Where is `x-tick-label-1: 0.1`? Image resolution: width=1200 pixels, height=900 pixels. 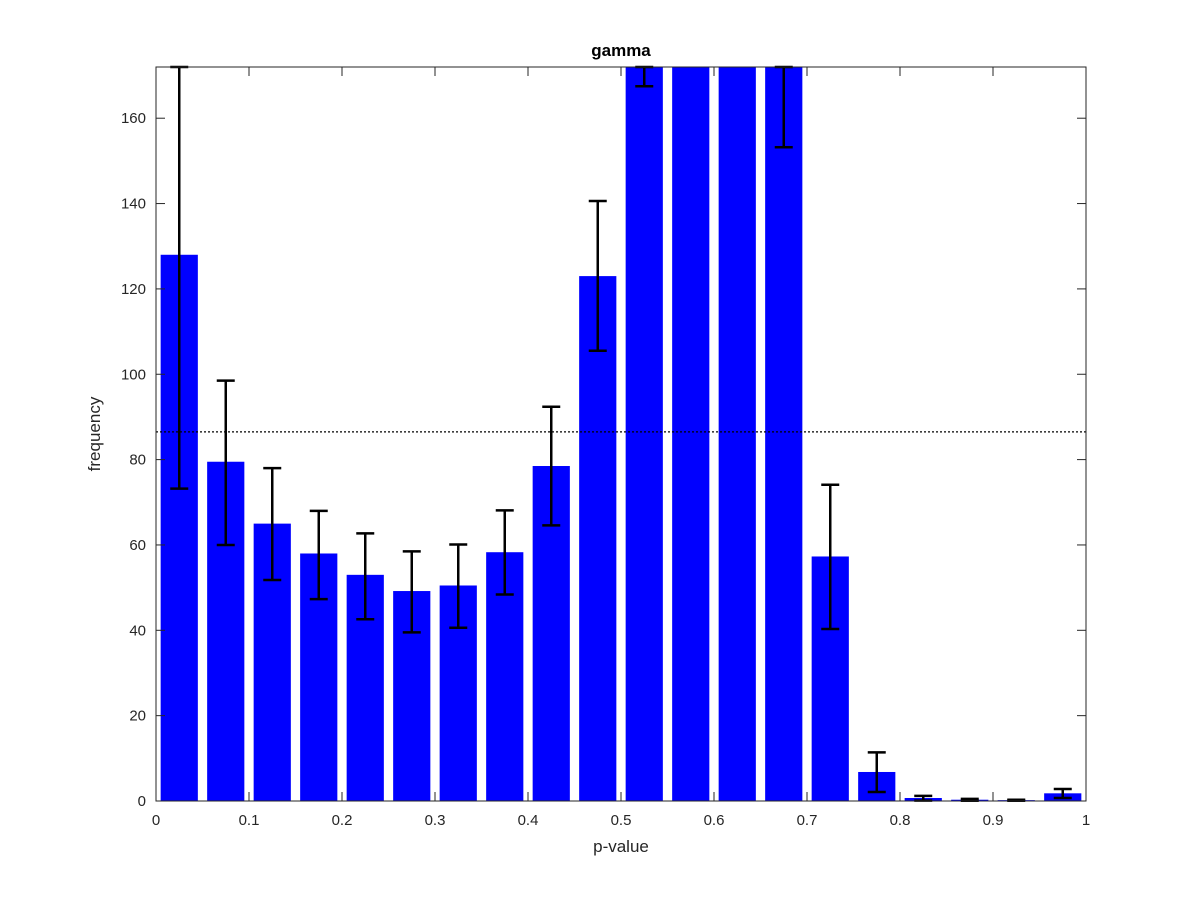 x-tick-label-1: 0.1 is located at coordinates (249, 820).